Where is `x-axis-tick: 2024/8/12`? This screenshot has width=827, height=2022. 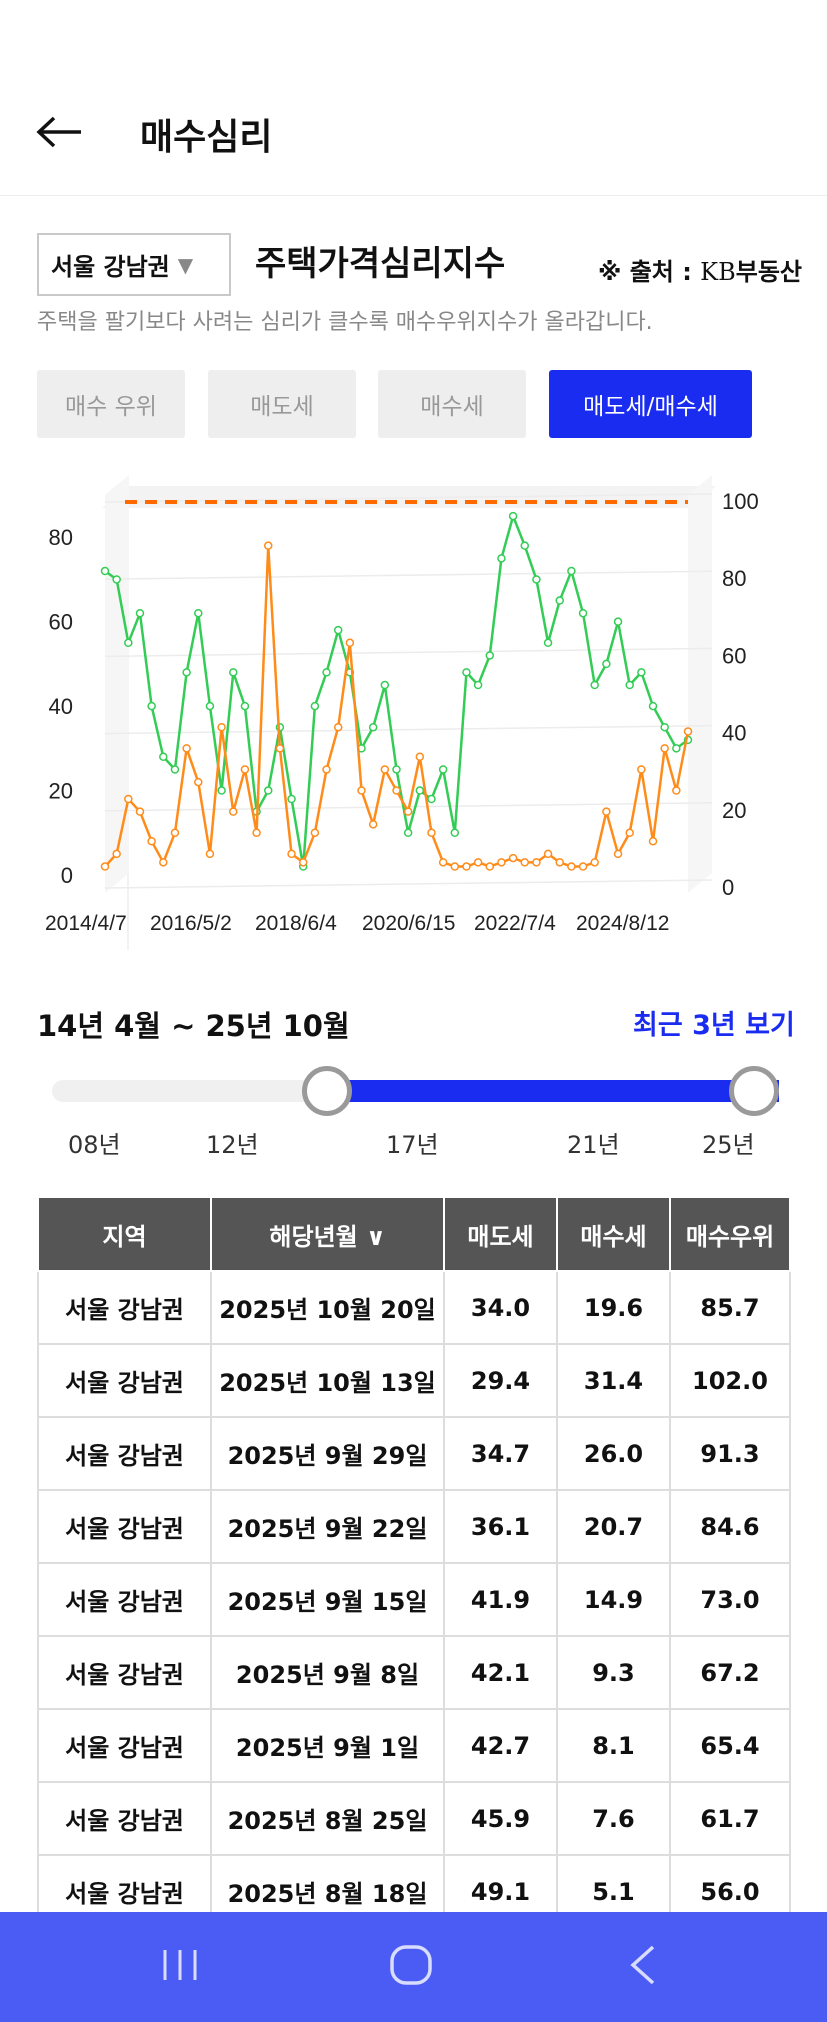
x-axis-tick: 2024/8/12 is located at coordinates (622, 923).